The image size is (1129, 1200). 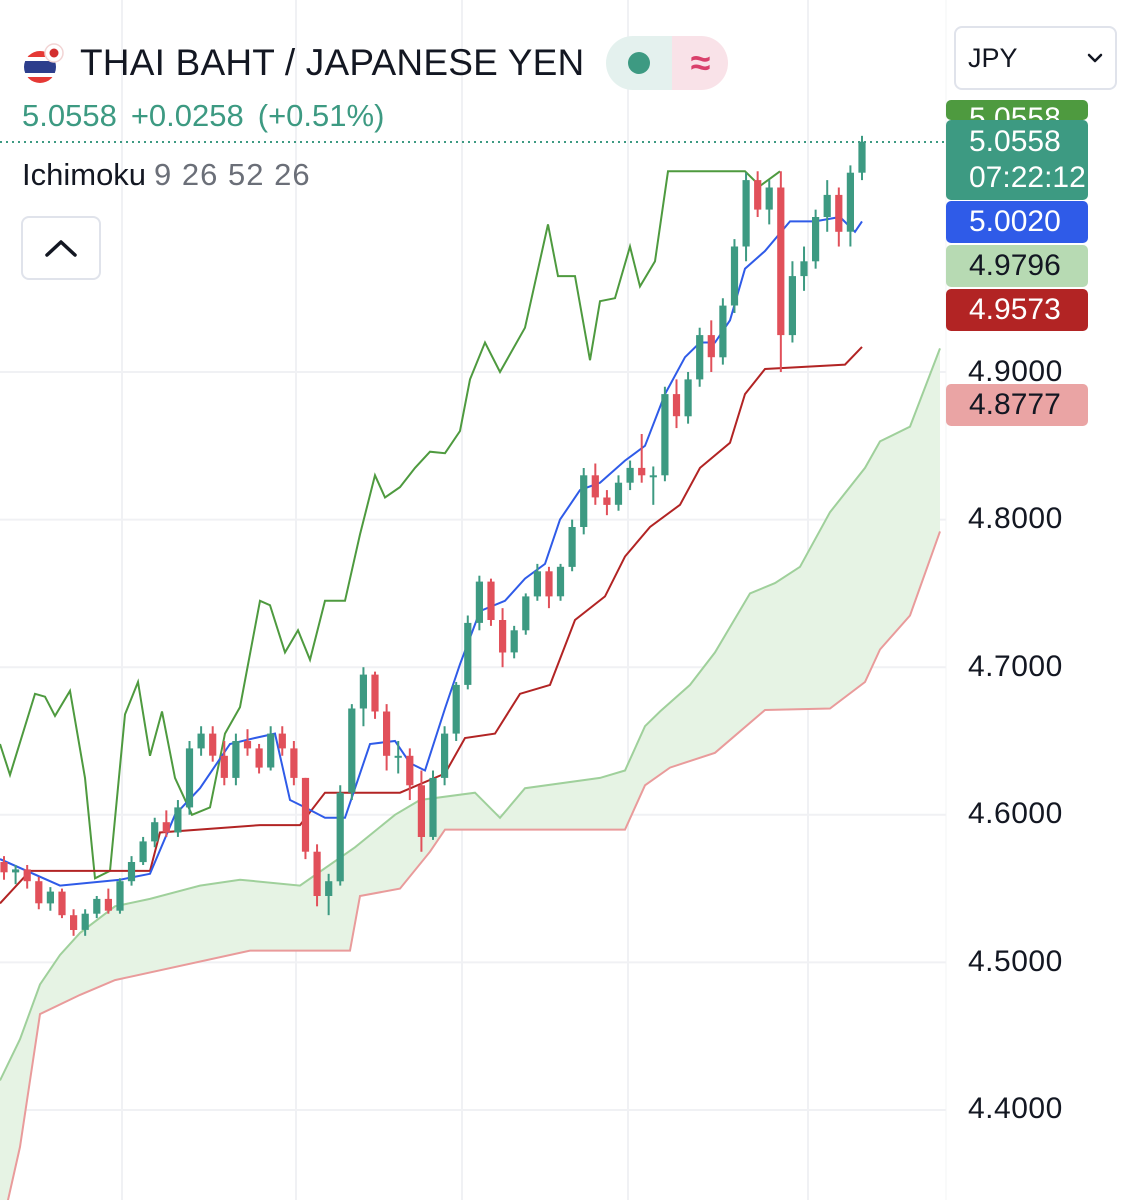 What do you see at coordinates (44, 63) in the screenshot?
I see `thailand-flag-icon` at bounding box center [44, 63].